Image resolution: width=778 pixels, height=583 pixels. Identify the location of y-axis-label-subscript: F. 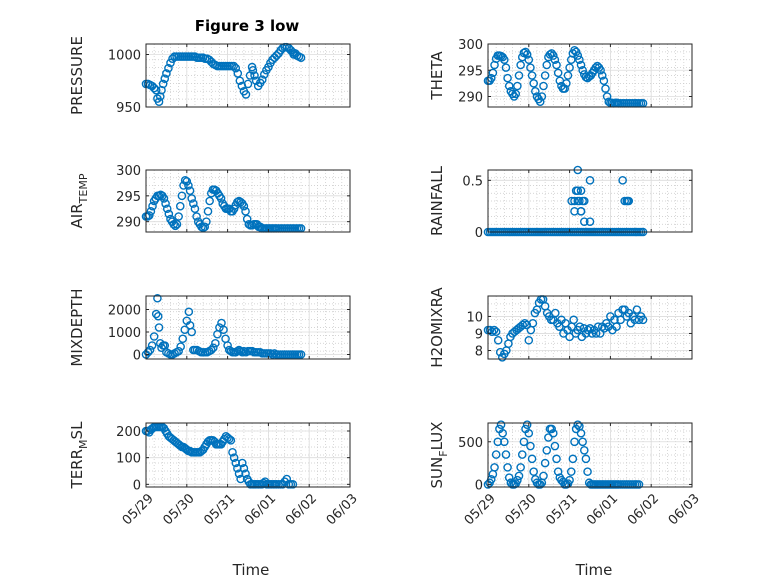
(443, 453).